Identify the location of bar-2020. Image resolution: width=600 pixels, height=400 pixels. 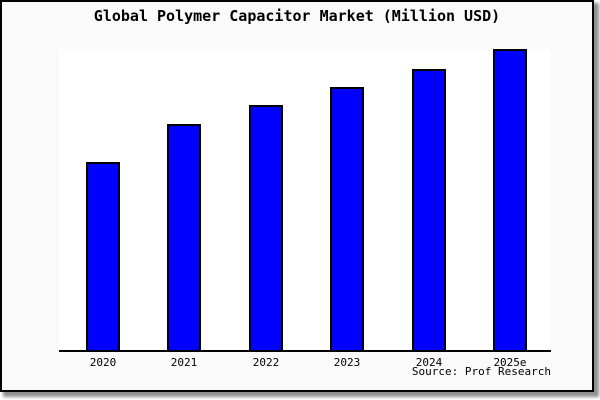
(103, 256).